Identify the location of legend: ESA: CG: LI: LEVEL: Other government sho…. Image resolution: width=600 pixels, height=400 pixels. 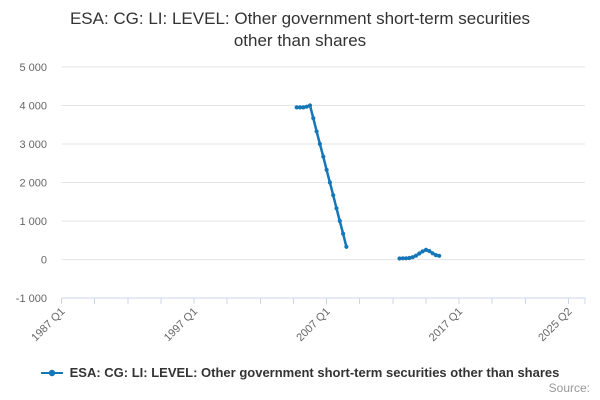
(300, 372).